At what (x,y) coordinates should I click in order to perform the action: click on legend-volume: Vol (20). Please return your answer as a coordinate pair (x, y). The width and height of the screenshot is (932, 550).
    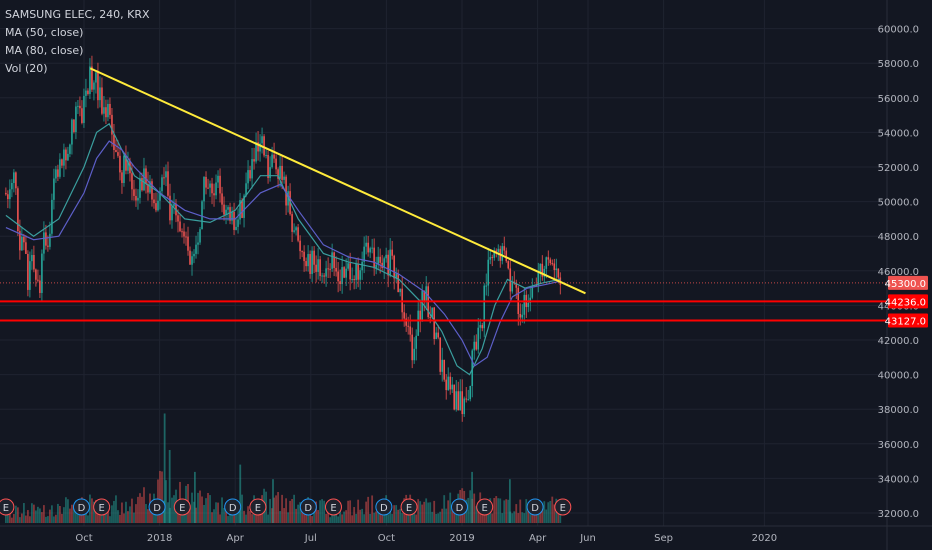
    Looking at the image, I should click on (26, 68).